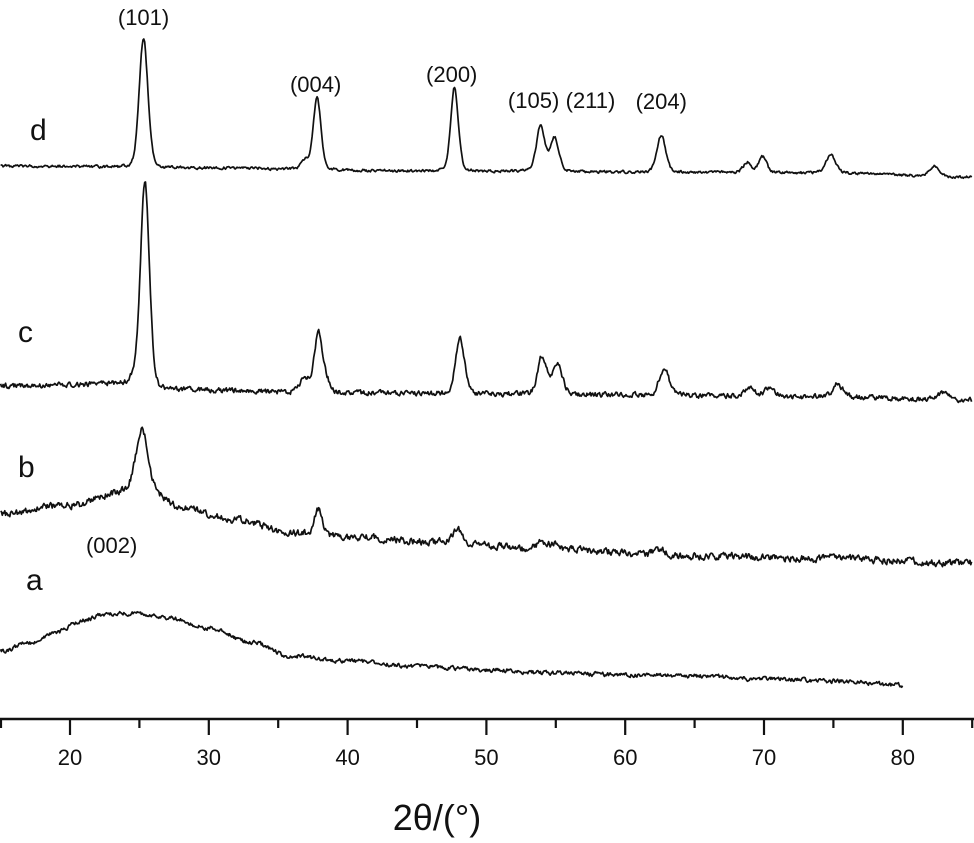 The width and height of the screenshot is (974, 843). Describe the element at coordinates (764, 757) in the screenshot. I see `tick-label: 70` at that location.